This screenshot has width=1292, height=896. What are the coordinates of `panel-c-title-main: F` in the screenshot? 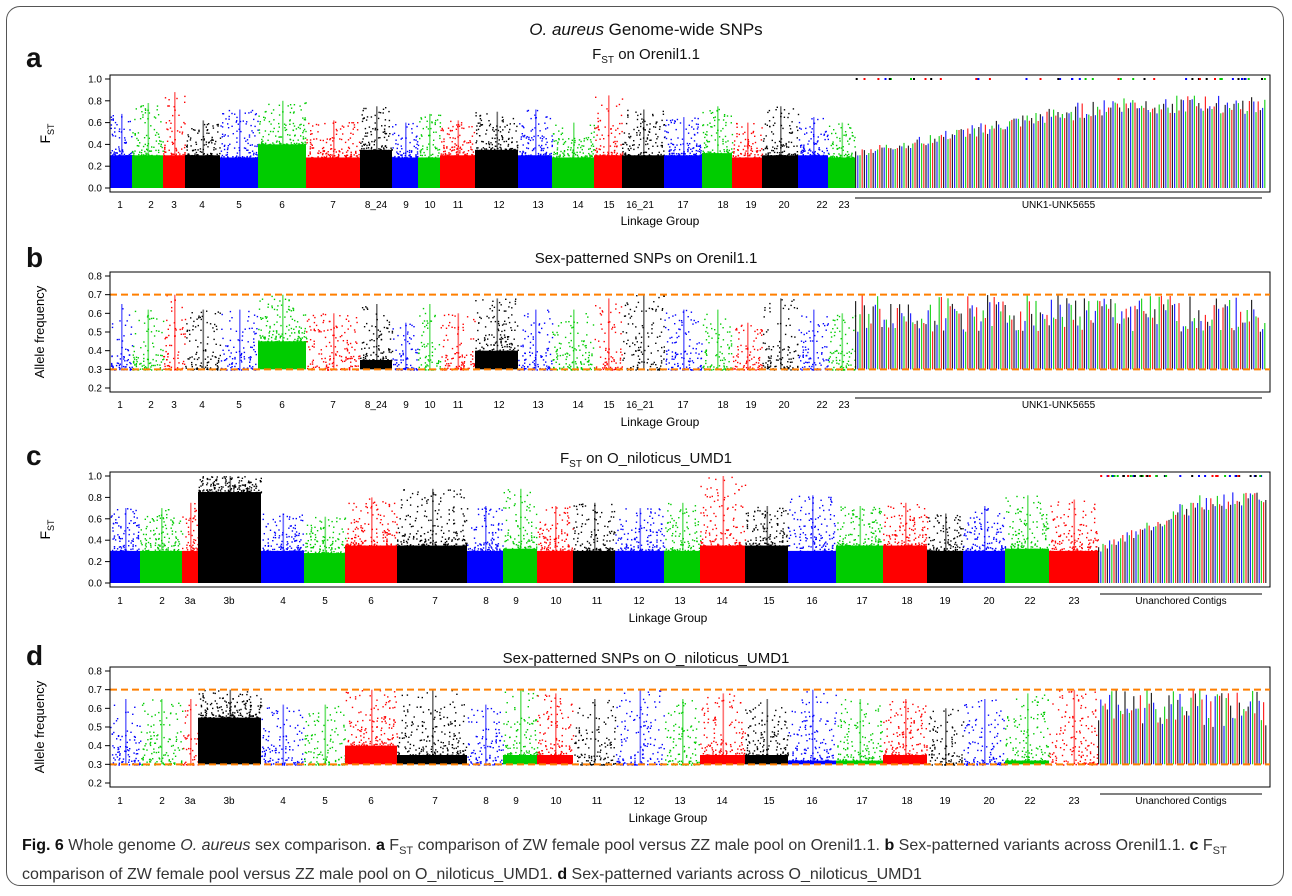 It's located at (564, 458).